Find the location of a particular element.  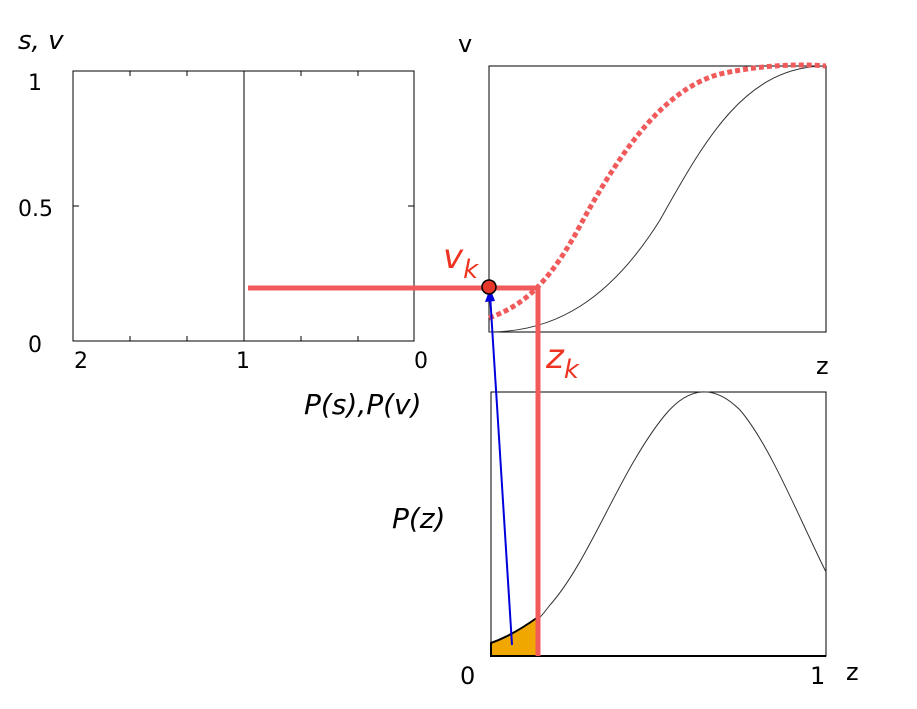

y-tick-0: 0 is located at coordinates (35, 345).